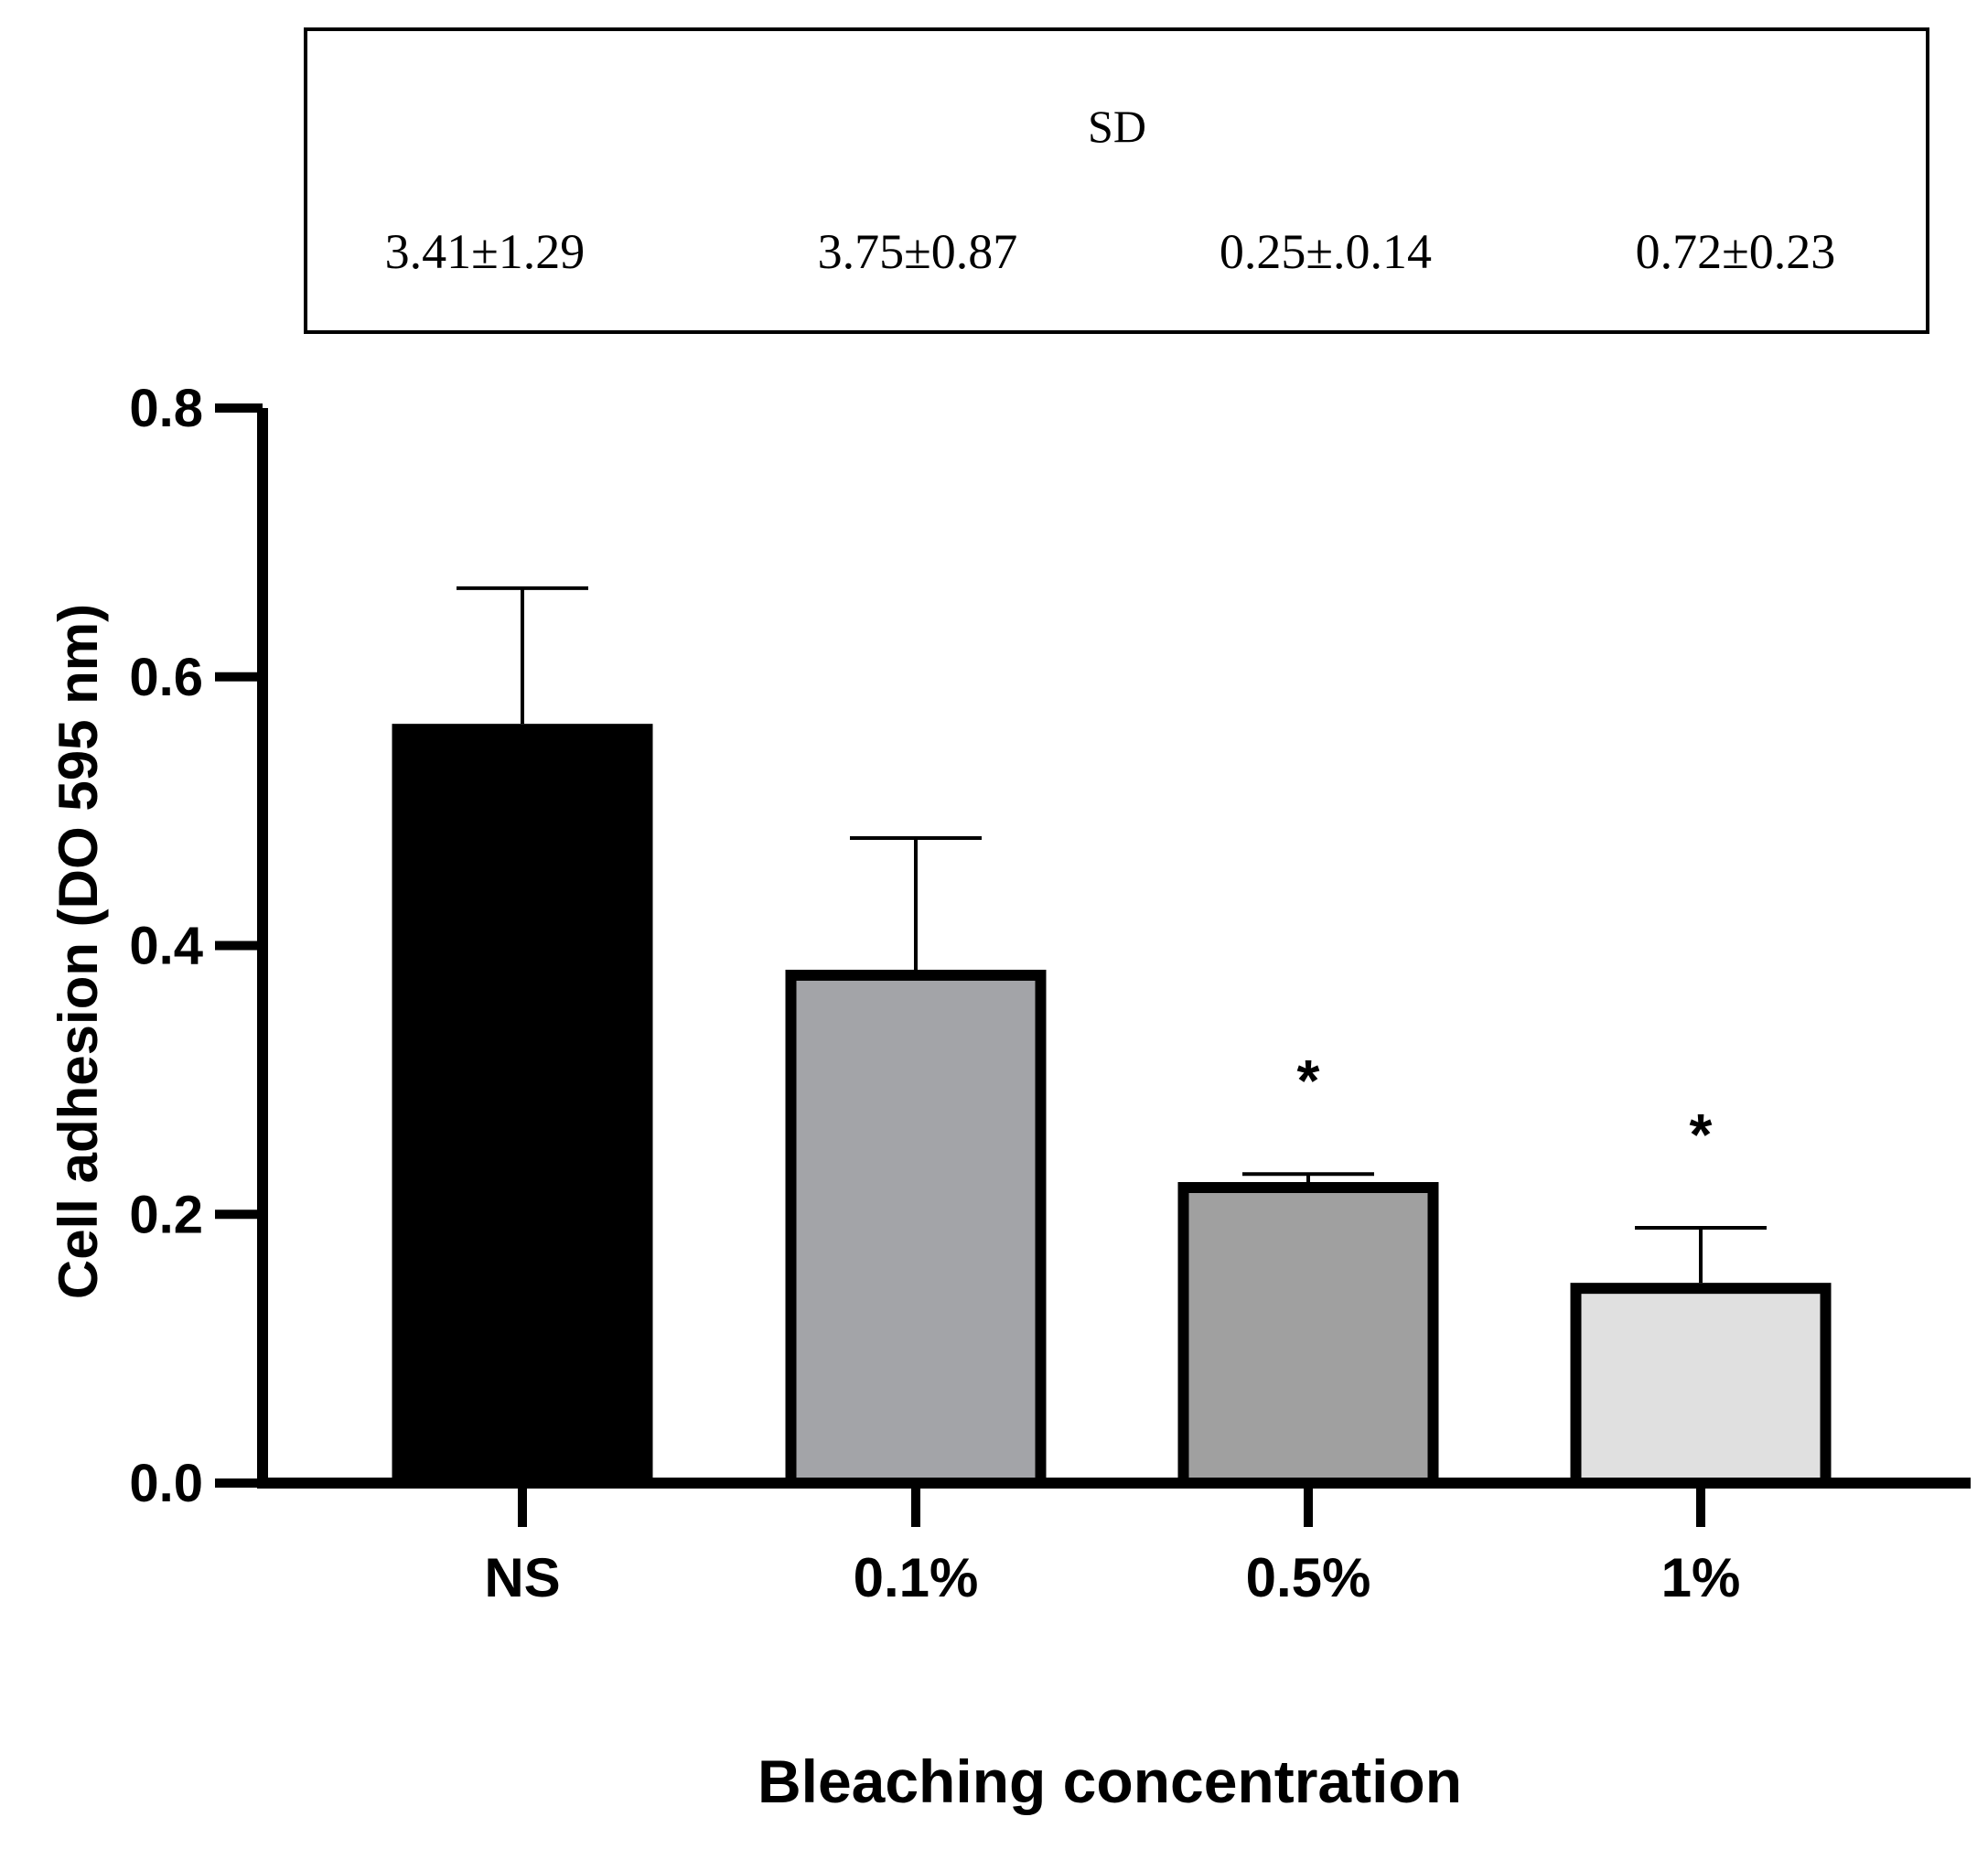 This screenshot has width=1988, height=1860. I want to click on sd-table-values: 3.41±1.29 3.75±0.87 0.25±.0.14 0.72±0.23, so click(1110, 251).